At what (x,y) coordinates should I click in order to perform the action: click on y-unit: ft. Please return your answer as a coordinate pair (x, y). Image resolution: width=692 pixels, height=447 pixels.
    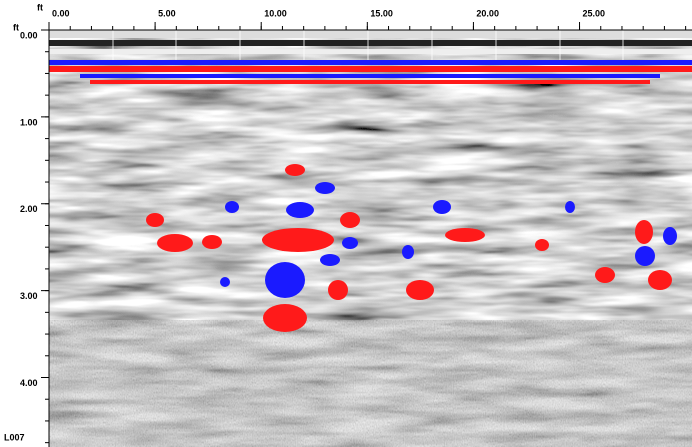
    Looking at the image, I should click on (16, 27).